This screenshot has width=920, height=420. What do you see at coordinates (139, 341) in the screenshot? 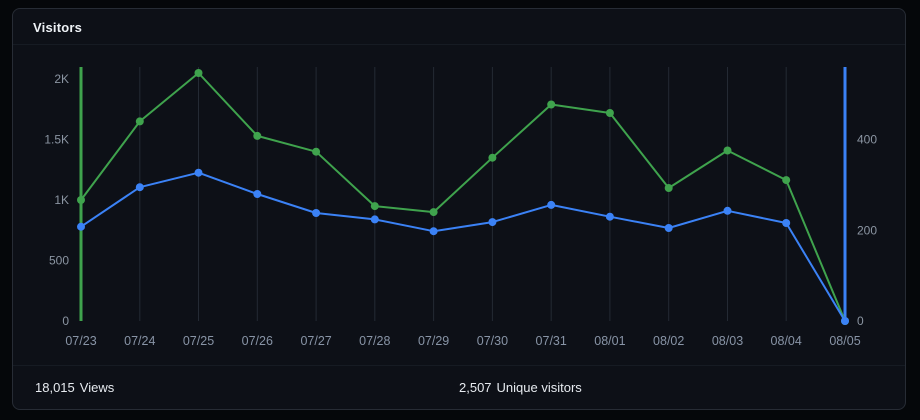
I see `x-axis-tick-label: 07/24` at bounding box center [139, 341].